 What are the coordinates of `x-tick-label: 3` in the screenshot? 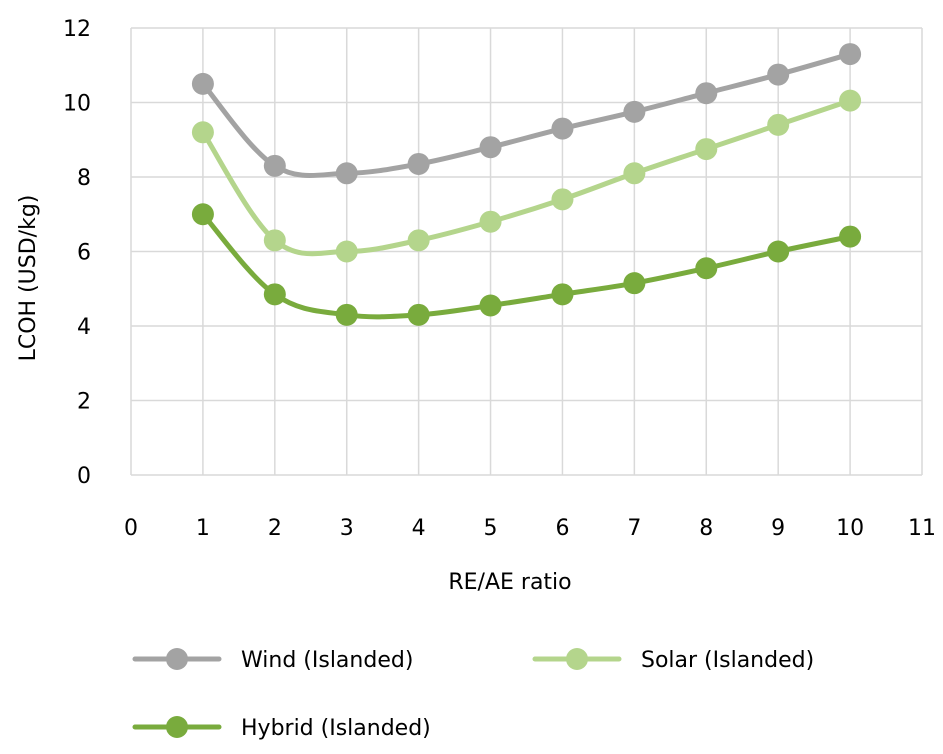 It's located at (347, 528).